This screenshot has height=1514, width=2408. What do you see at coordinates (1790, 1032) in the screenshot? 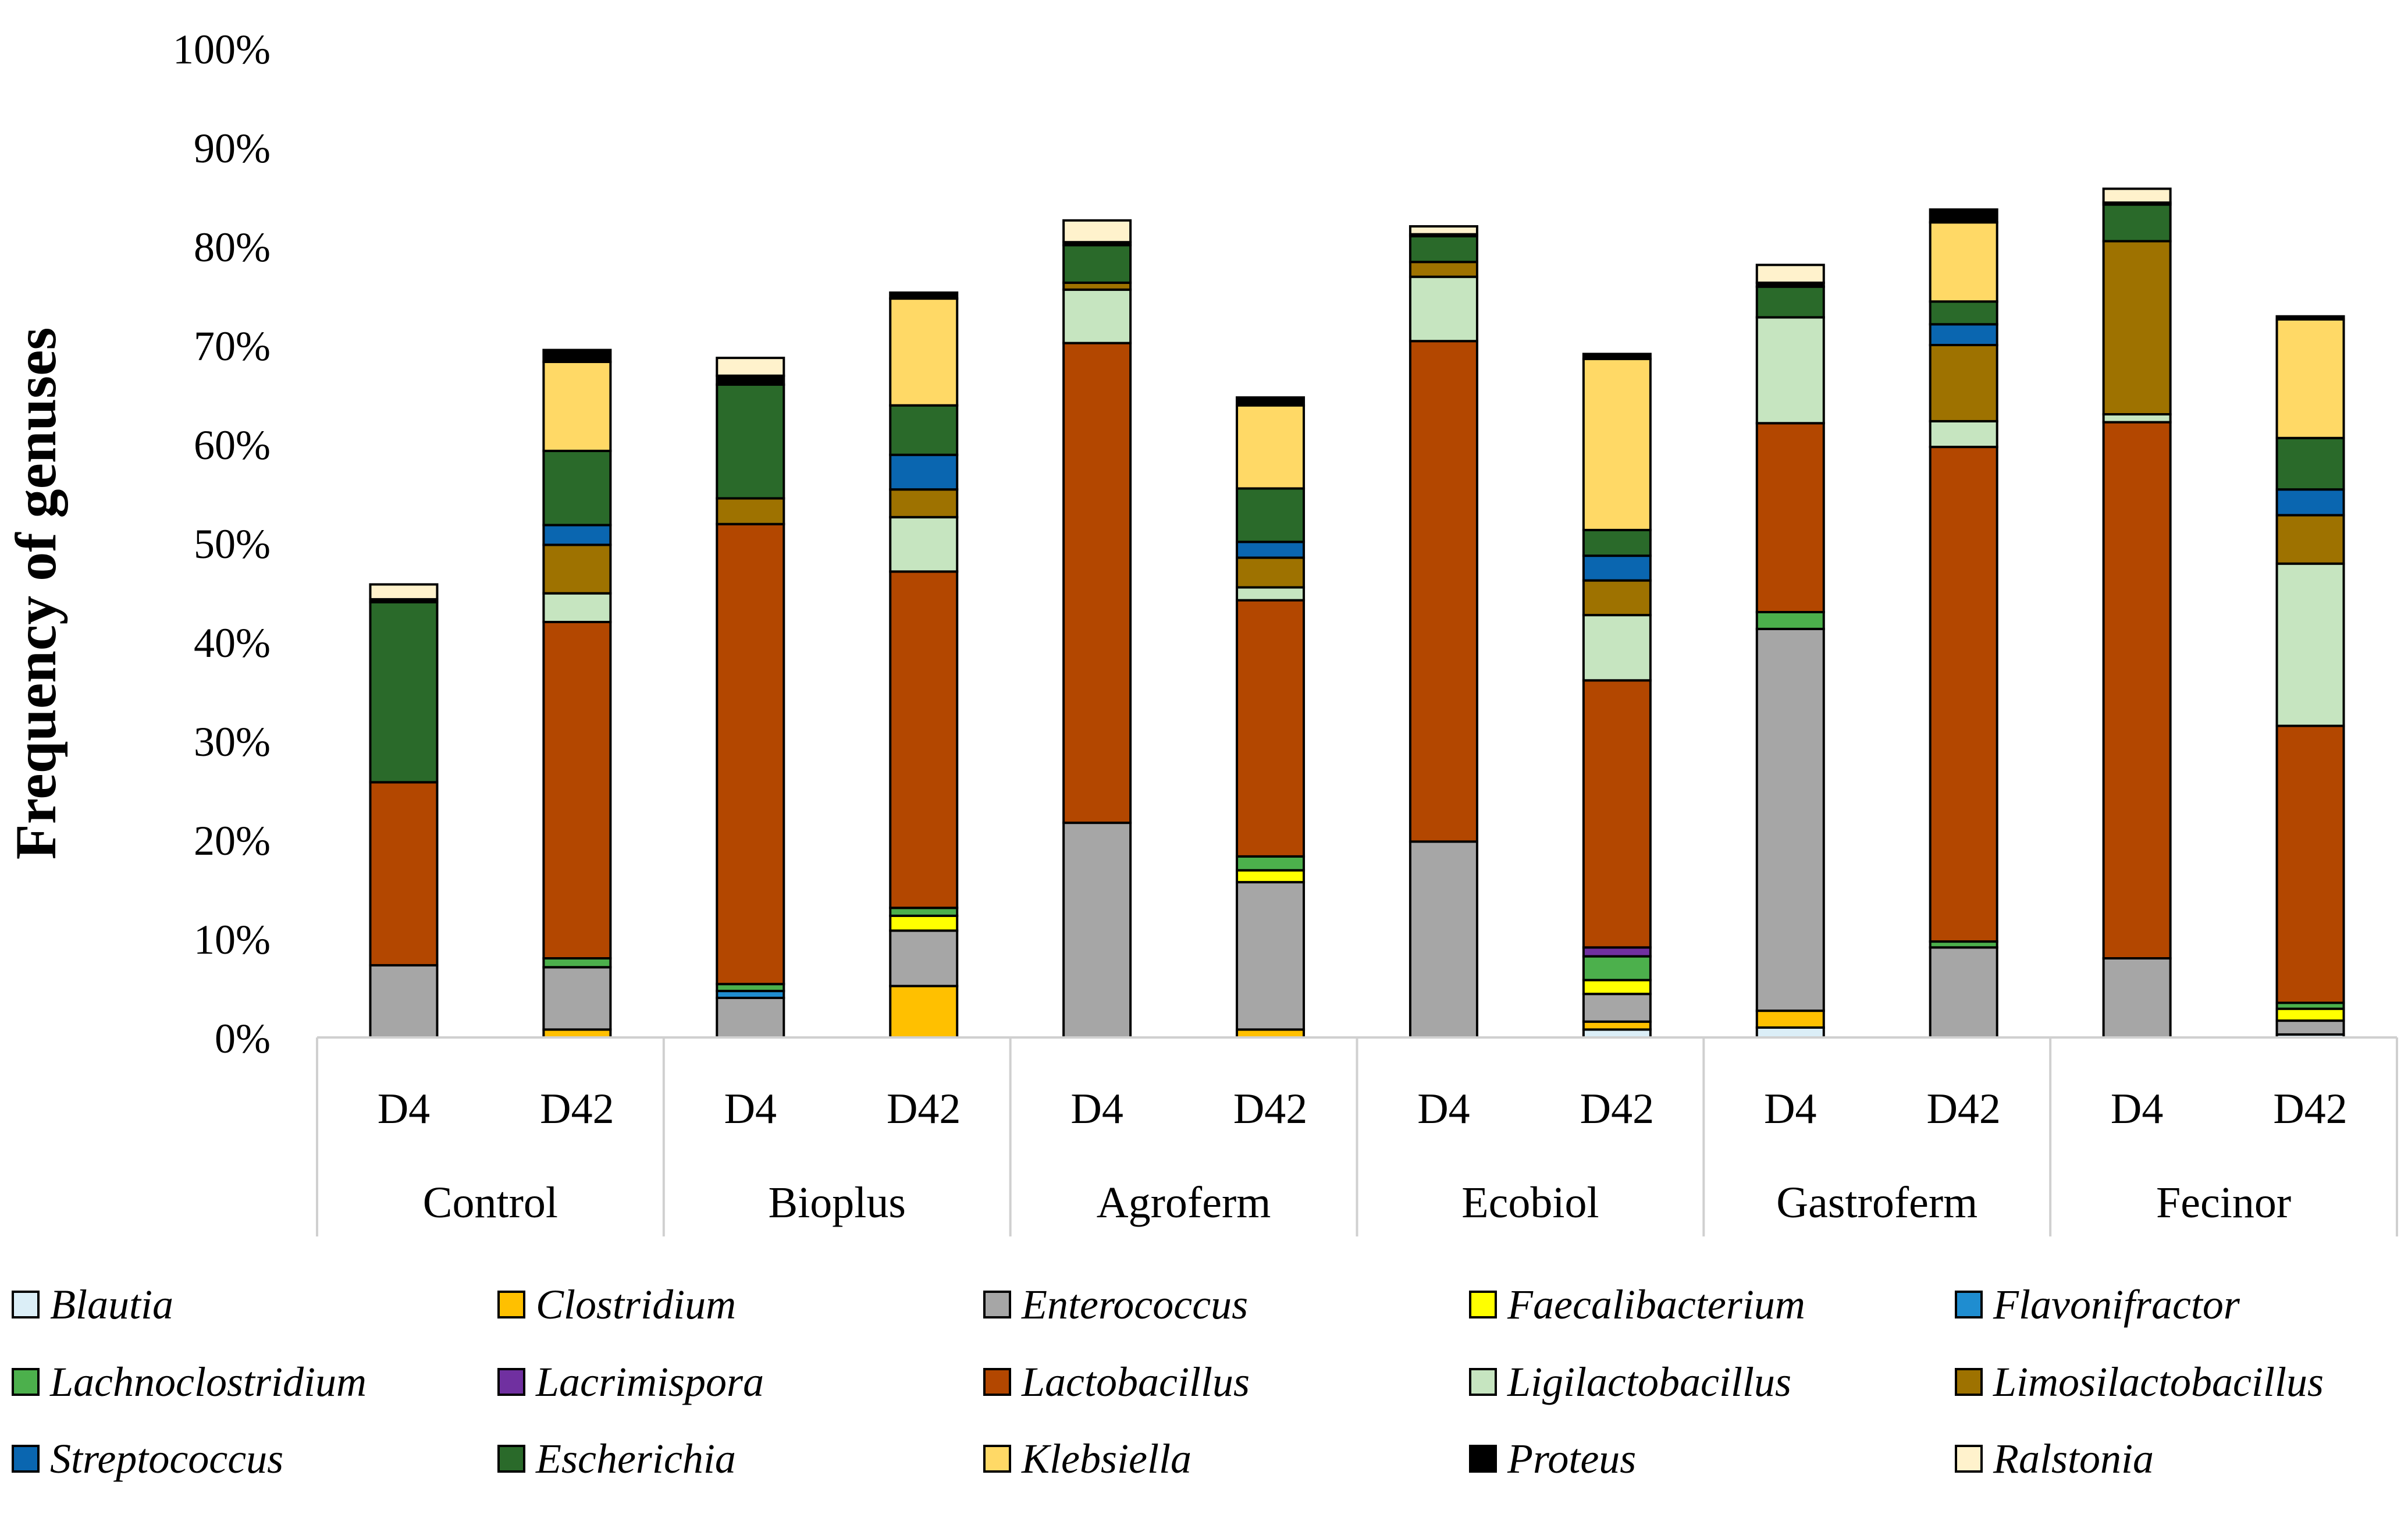
I see `bar-segment-blautia` at bounding box center [1790, 1032].